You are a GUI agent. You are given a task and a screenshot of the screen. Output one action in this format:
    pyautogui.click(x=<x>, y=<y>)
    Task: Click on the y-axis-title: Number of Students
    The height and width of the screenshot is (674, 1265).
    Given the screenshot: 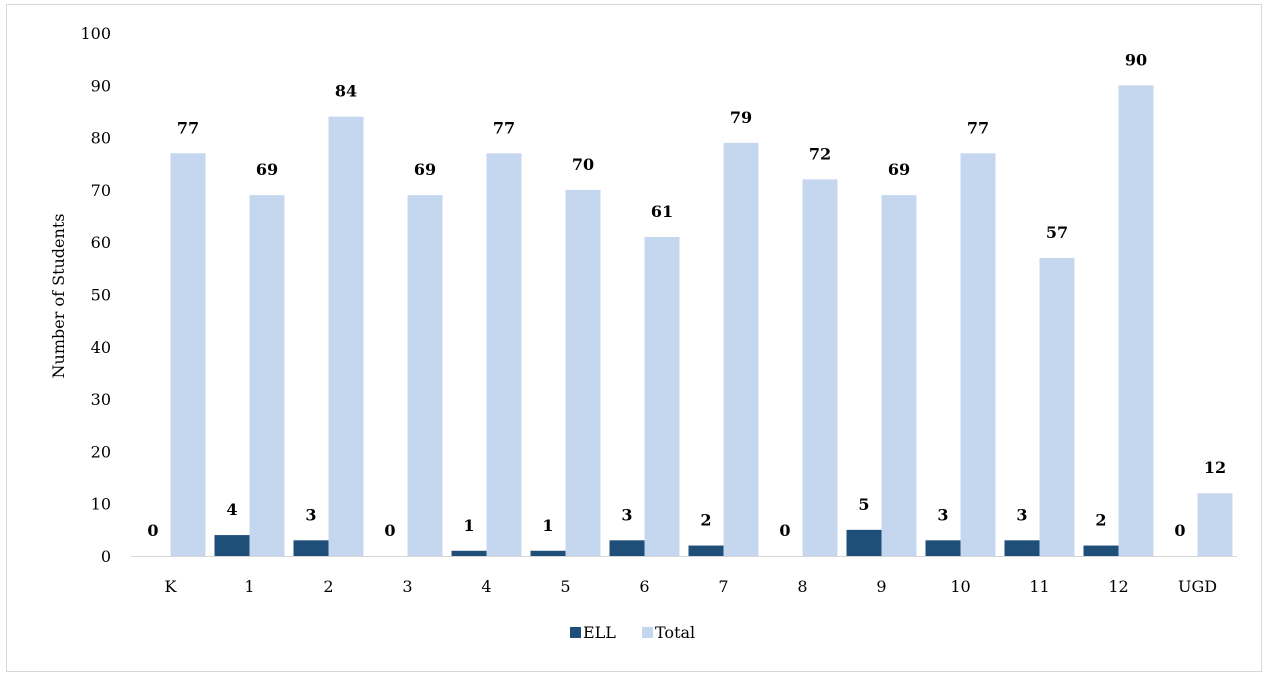 What is the action you would take?
    pyautogui.click(x=58, y=296)
    